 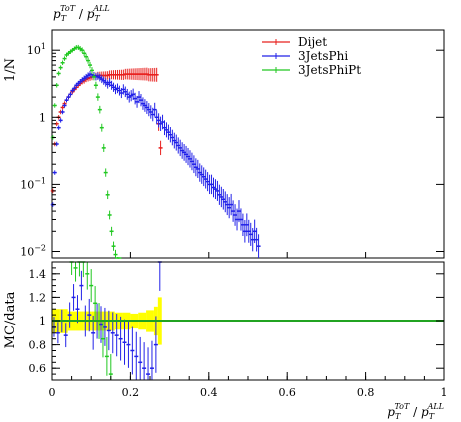 I want to click on xlabel-sup1: ToT, so click(x=402, y=406).